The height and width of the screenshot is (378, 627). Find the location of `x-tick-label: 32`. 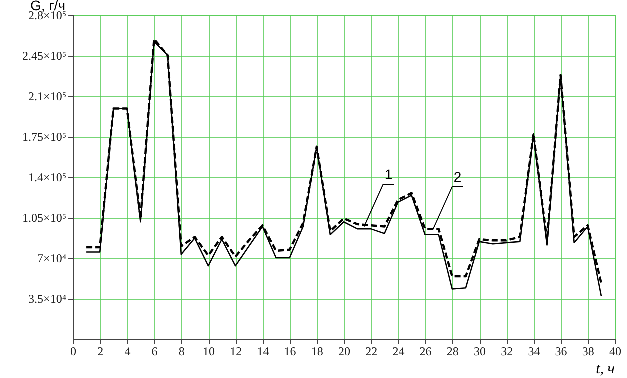

x-tick-label: 32 is located at coordinates (507, 351).